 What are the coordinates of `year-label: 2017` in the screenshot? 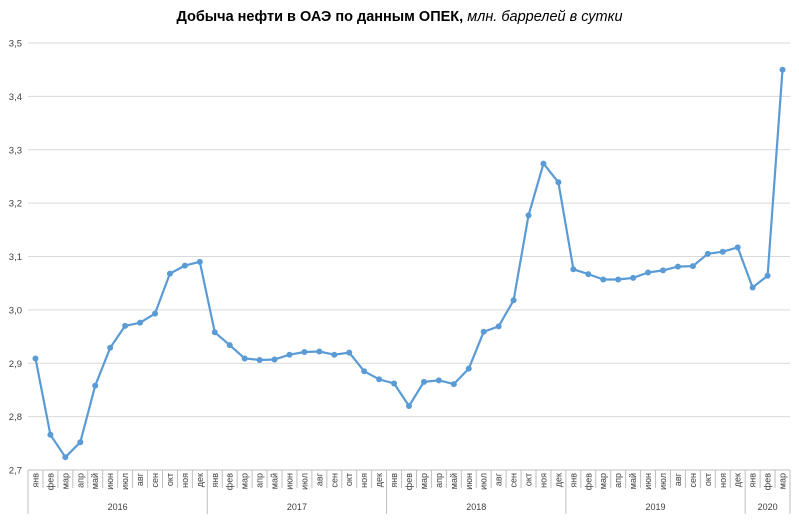 It's located at (297, 507).